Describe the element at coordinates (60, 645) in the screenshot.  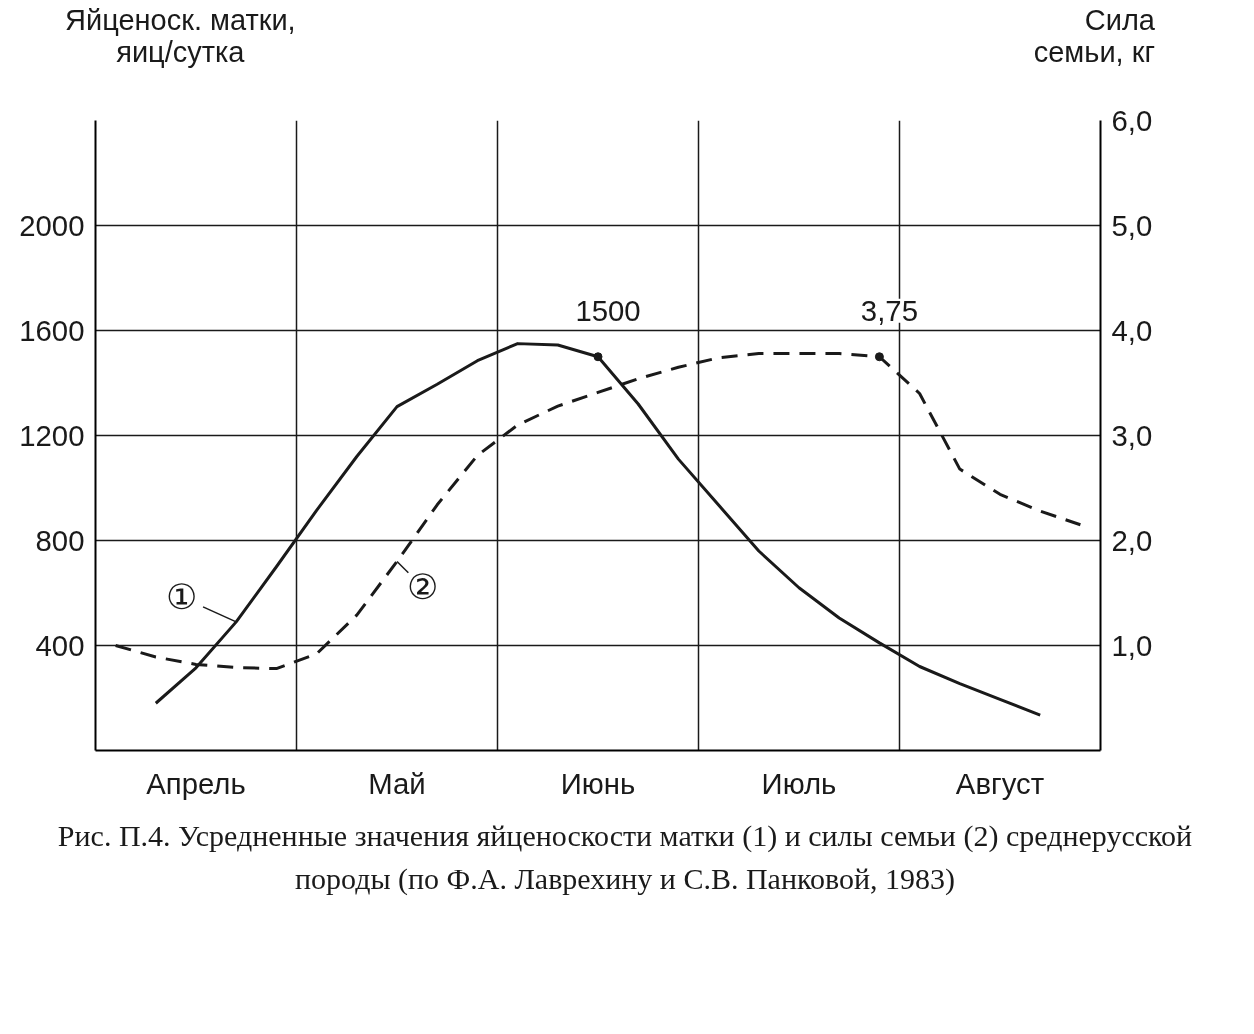
I see `y-tick-label: 400` at that location.